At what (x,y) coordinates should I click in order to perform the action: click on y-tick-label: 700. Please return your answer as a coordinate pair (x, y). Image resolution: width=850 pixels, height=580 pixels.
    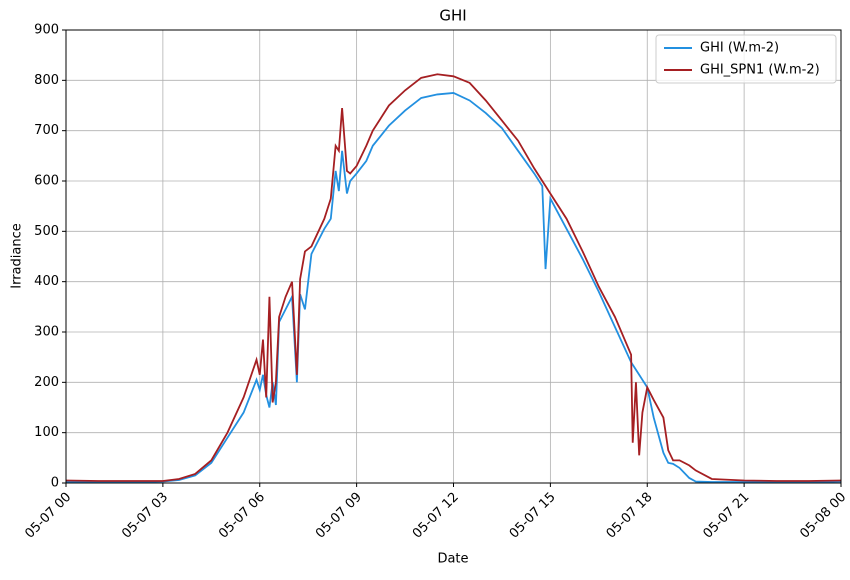
    Looking at the image, I should click on (46, 130).